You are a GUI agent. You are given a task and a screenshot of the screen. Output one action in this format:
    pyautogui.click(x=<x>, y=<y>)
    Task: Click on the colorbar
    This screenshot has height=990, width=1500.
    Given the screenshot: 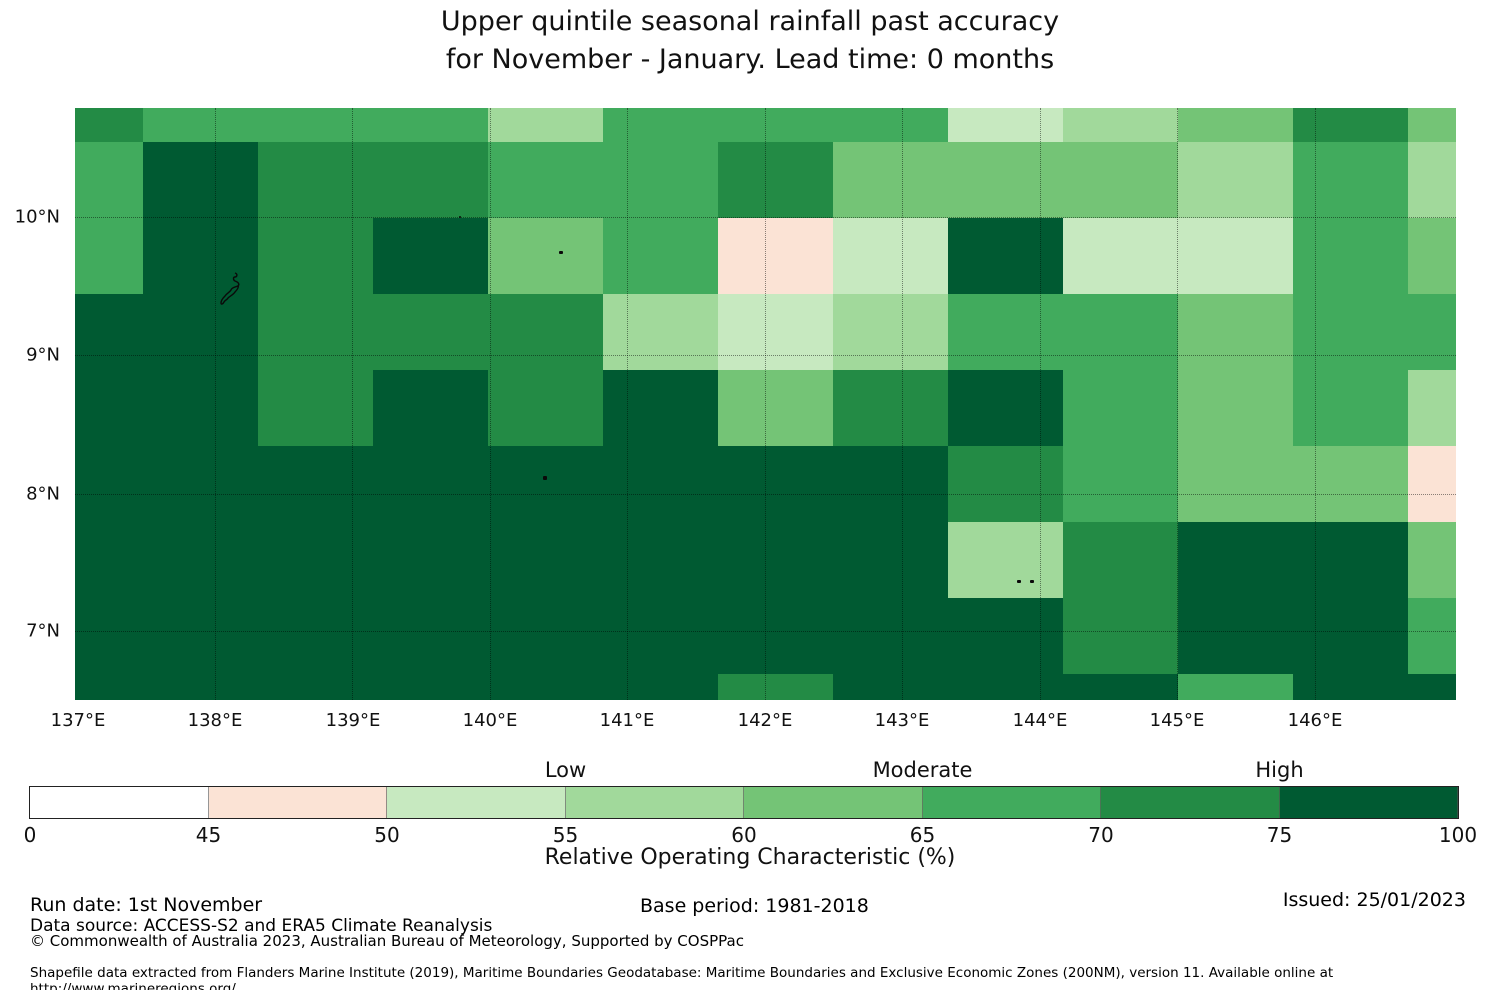 What is the action you would take?
    pyautogui.click(x=744, y=802)
    